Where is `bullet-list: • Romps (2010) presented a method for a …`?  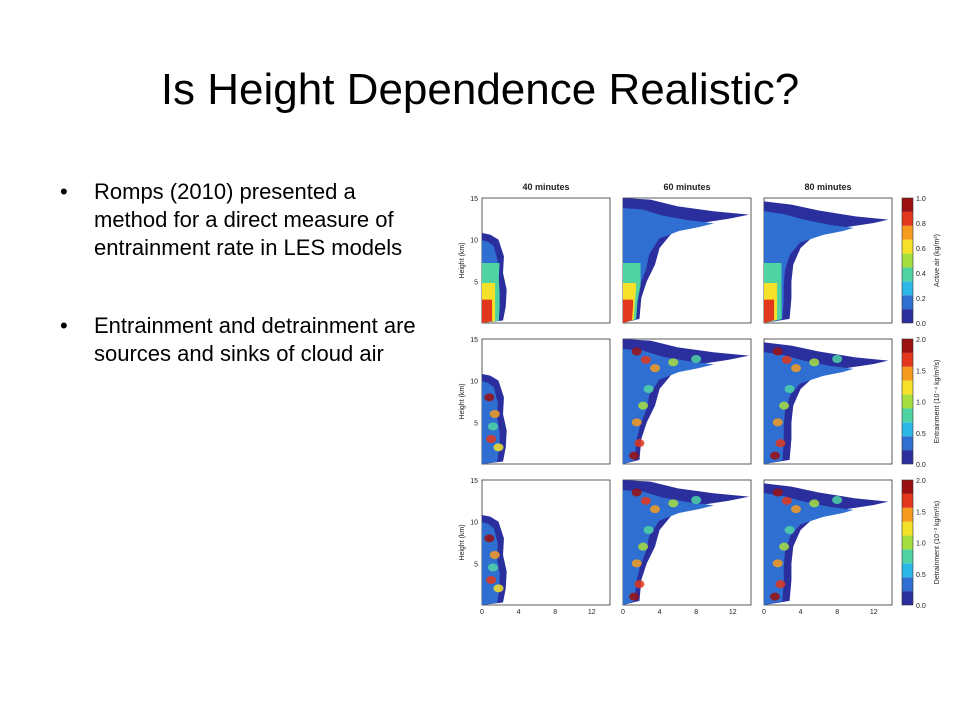
bullet-list: • Romps (2010) presented a method for a … is located at coordinates (246, 273).